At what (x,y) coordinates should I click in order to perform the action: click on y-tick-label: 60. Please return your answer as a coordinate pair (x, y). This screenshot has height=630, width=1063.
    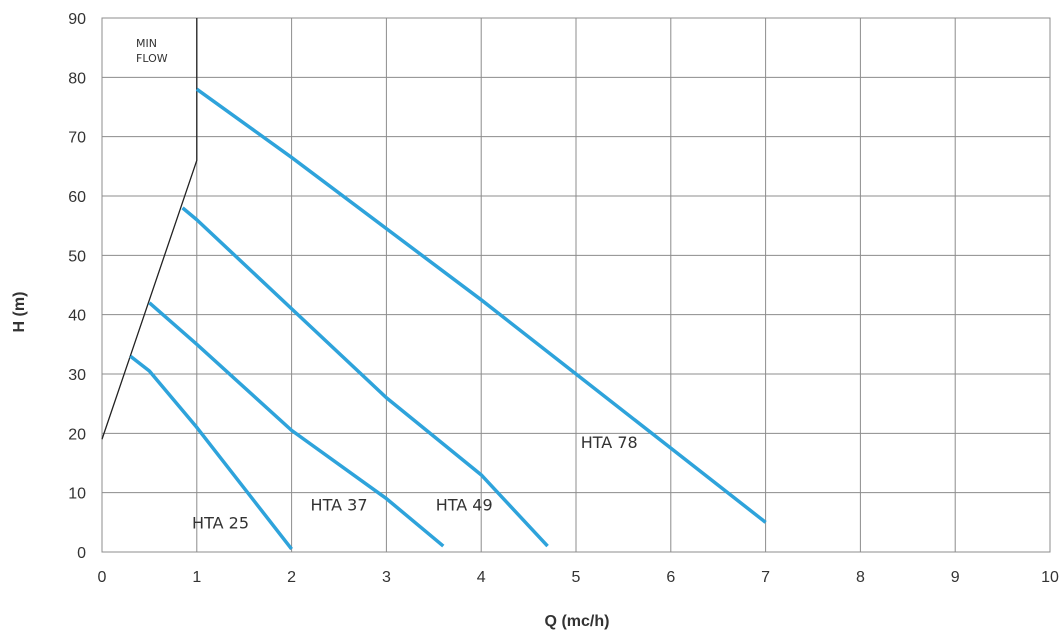
    Looking at the image, I should click on (77, 197).